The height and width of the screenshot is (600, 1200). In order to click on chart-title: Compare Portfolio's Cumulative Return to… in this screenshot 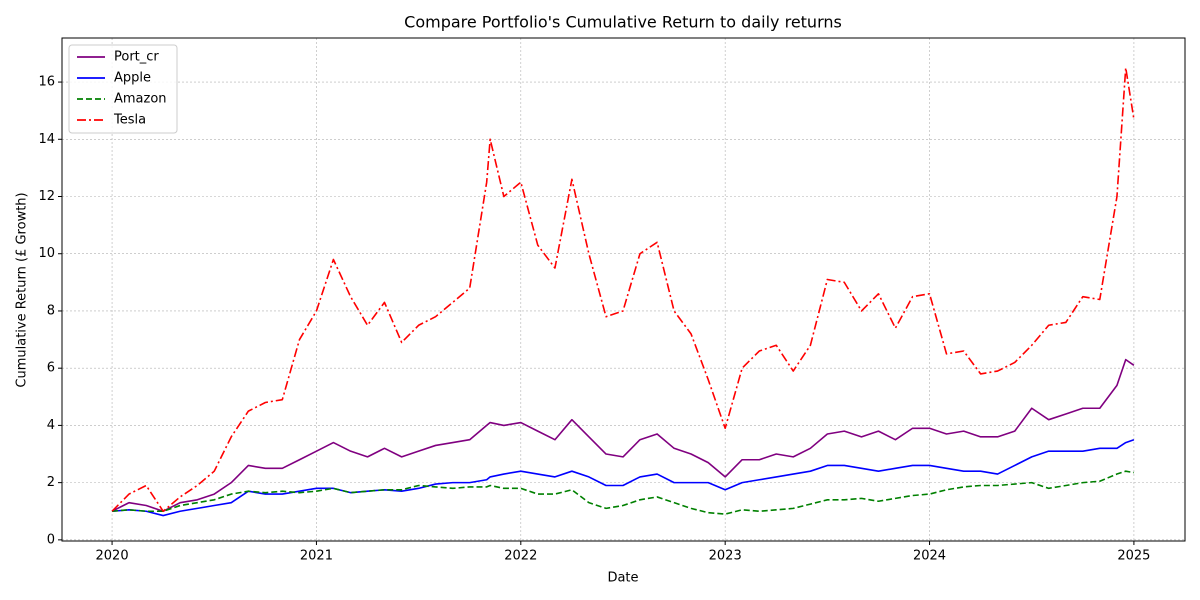, I will do `click(623, 22)`.